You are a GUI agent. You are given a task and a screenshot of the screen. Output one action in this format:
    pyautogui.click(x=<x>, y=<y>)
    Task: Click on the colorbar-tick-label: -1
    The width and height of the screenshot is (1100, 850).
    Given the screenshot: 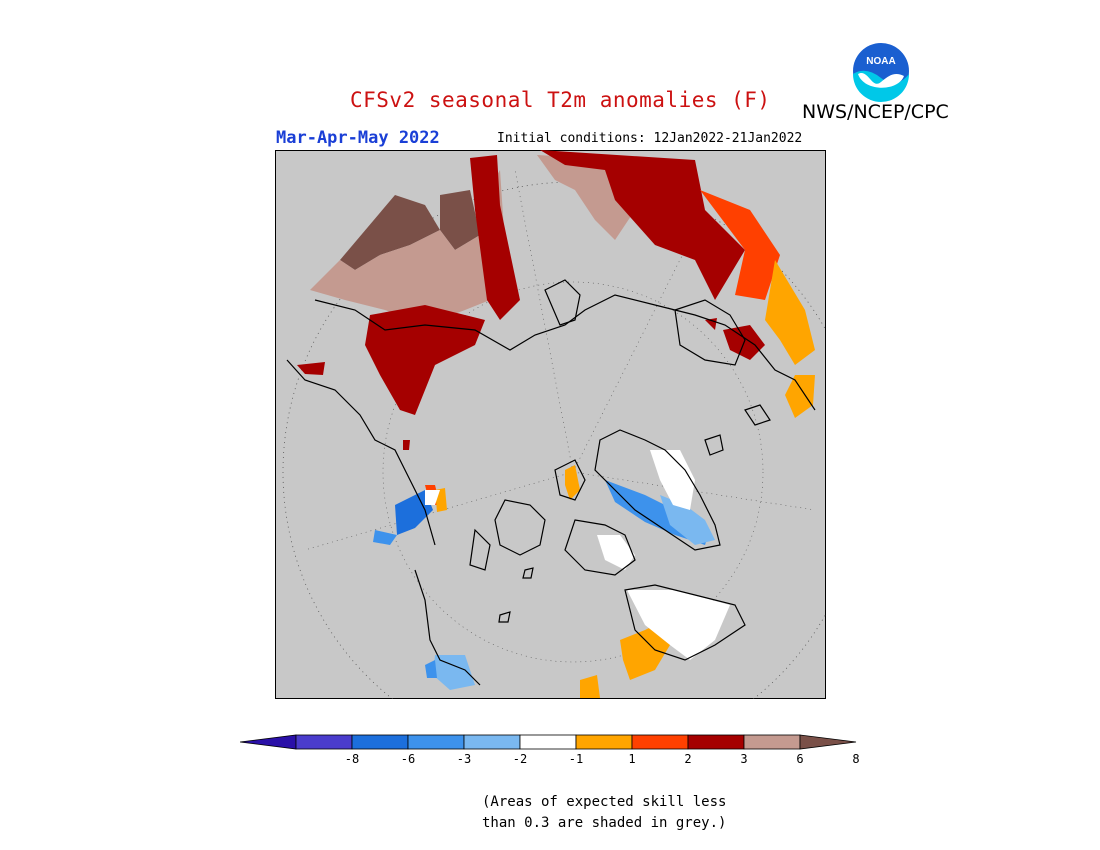 What is the action you would take?
    pyautogui.click(x=576, y=759)
    